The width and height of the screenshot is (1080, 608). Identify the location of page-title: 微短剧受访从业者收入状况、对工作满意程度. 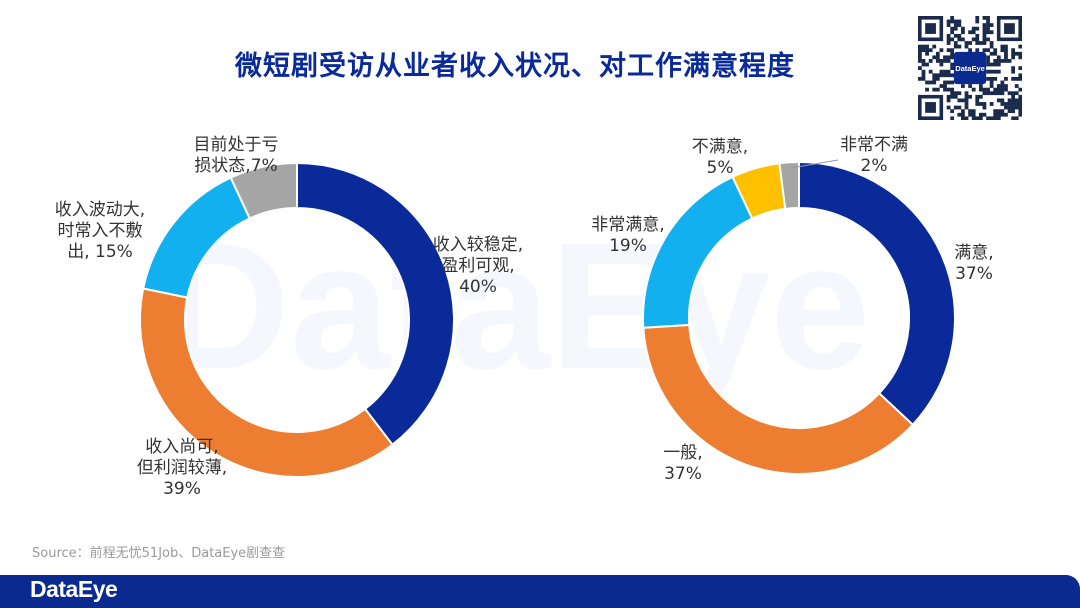
(515, 66).